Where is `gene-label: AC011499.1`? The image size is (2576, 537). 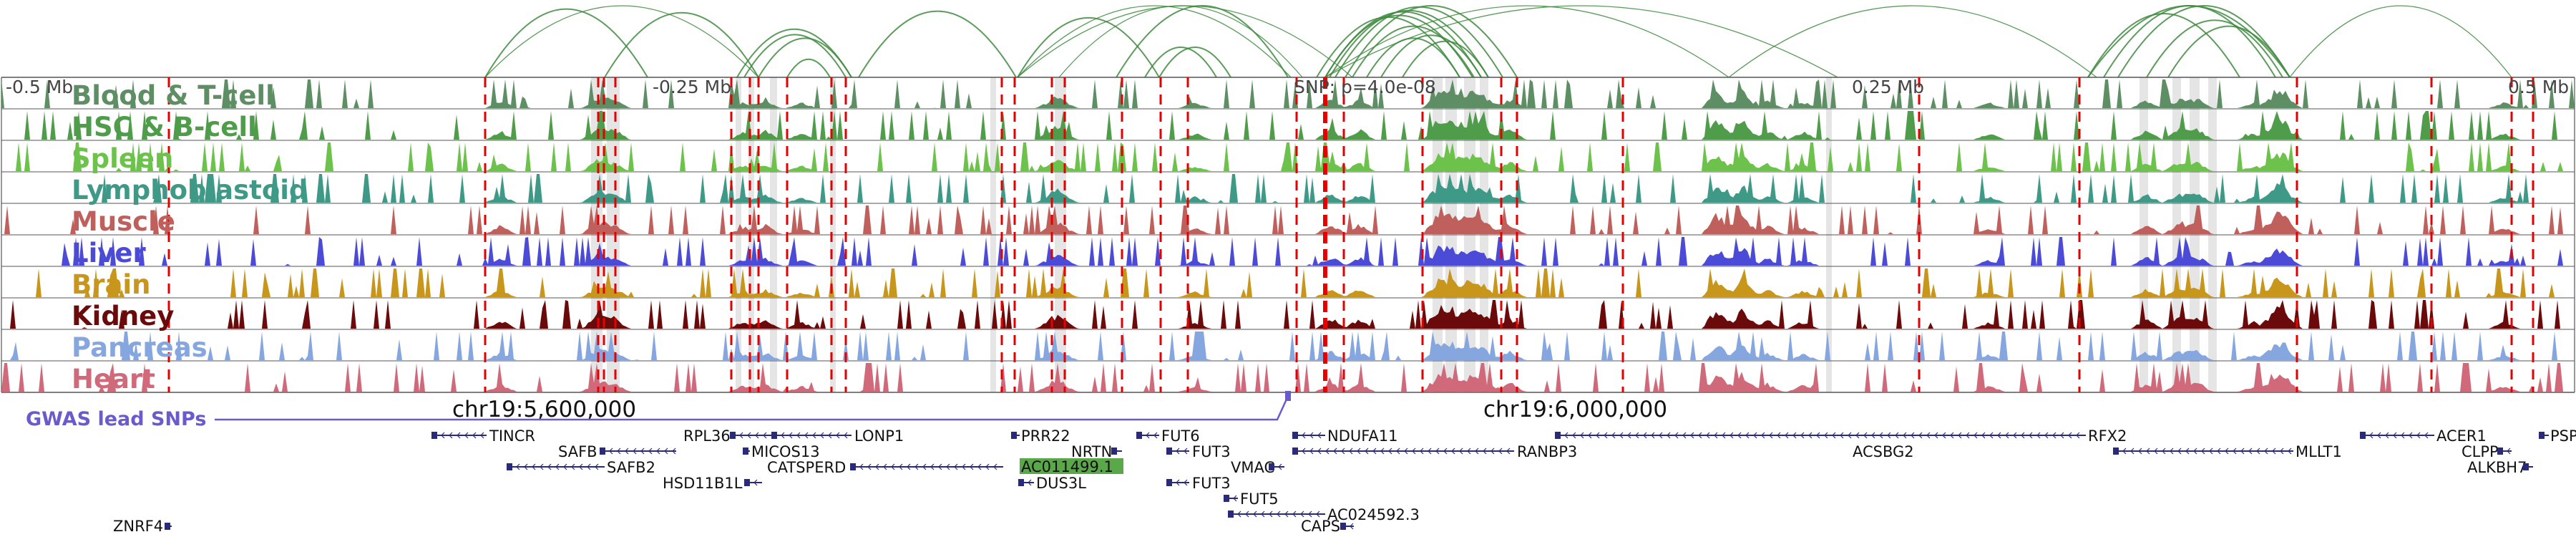 gene-label: AC011499.1 is located at coordinates (1067, 466).